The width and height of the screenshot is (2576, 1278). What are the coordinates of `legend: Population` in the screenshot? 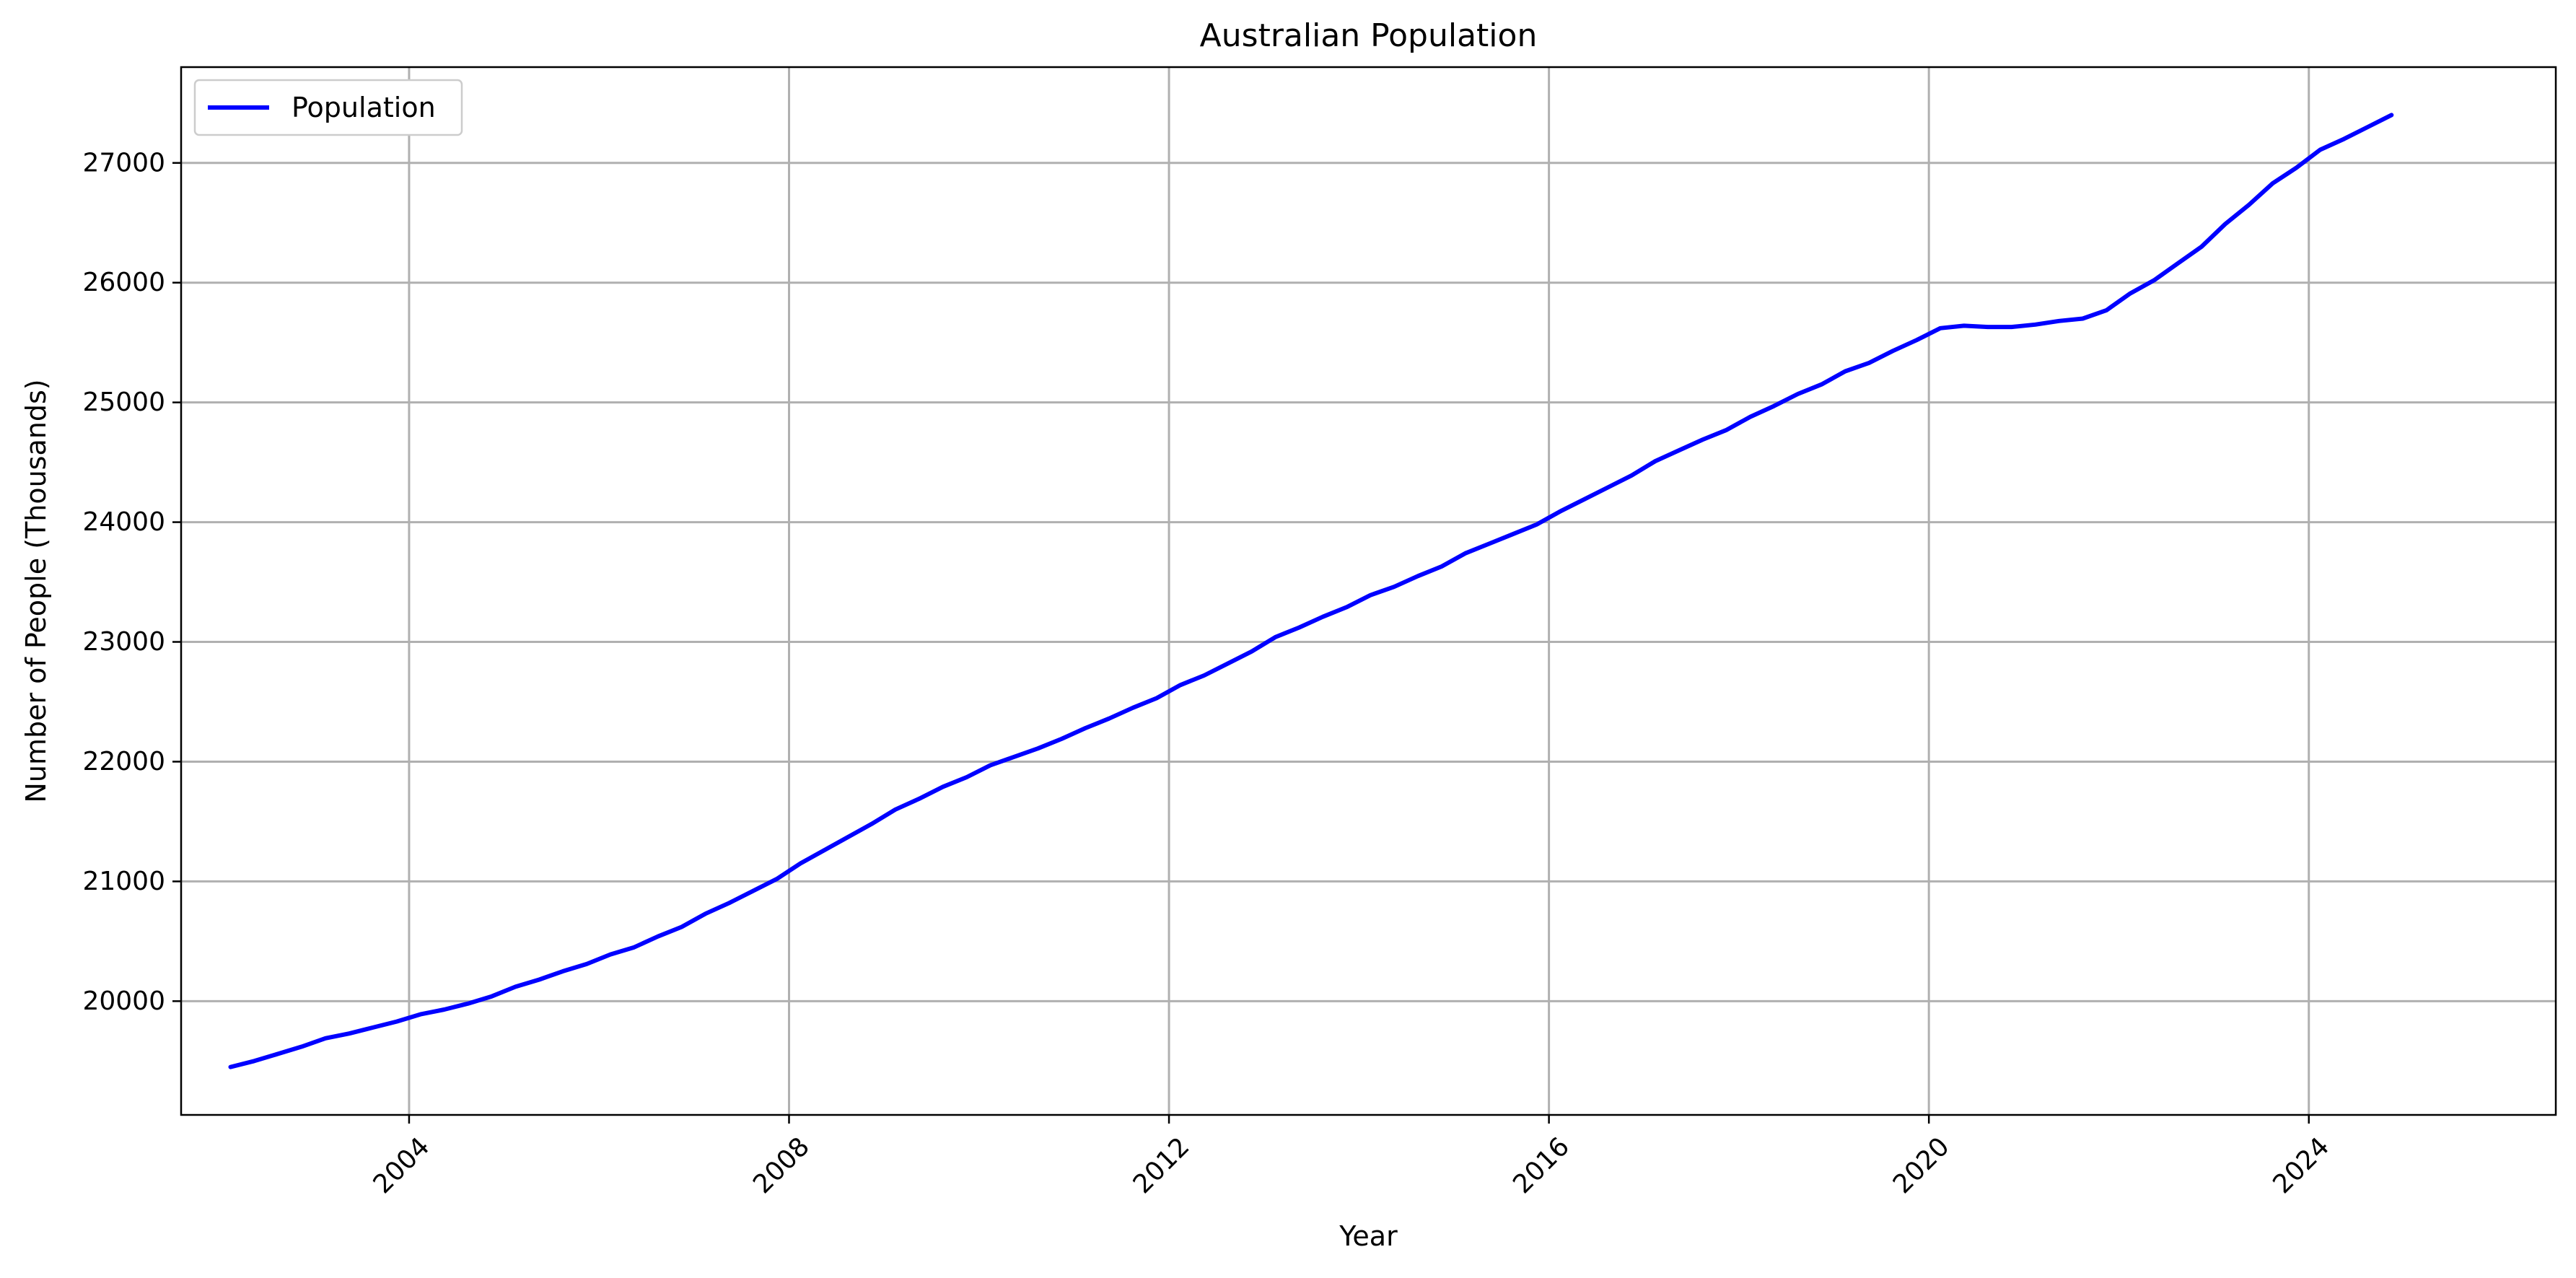 It's located at (328, 107).